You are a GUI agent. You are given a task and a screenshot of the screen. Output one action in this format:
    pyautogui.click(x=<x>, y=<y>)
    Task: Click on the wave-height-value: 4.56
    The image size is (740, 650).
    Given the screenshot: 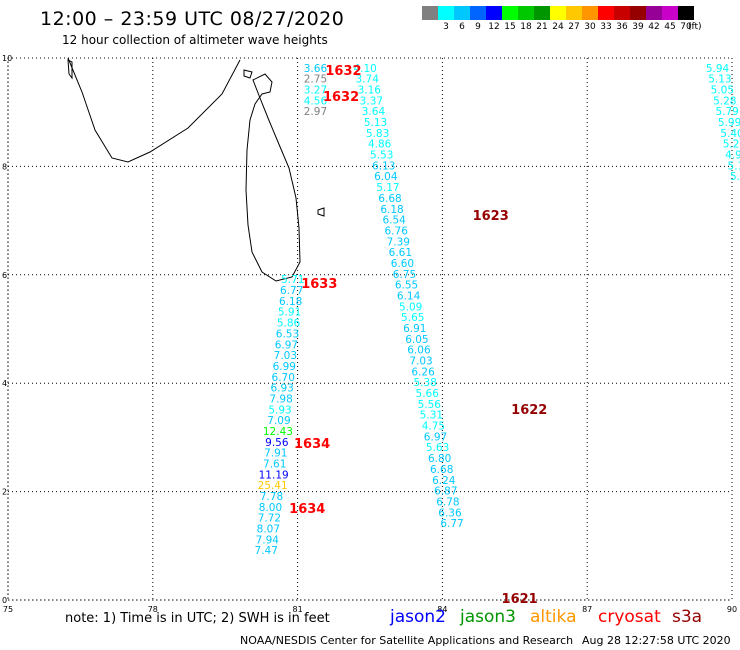 What is the action you would take?
    pyautogui.click(x=316, y=101)
    